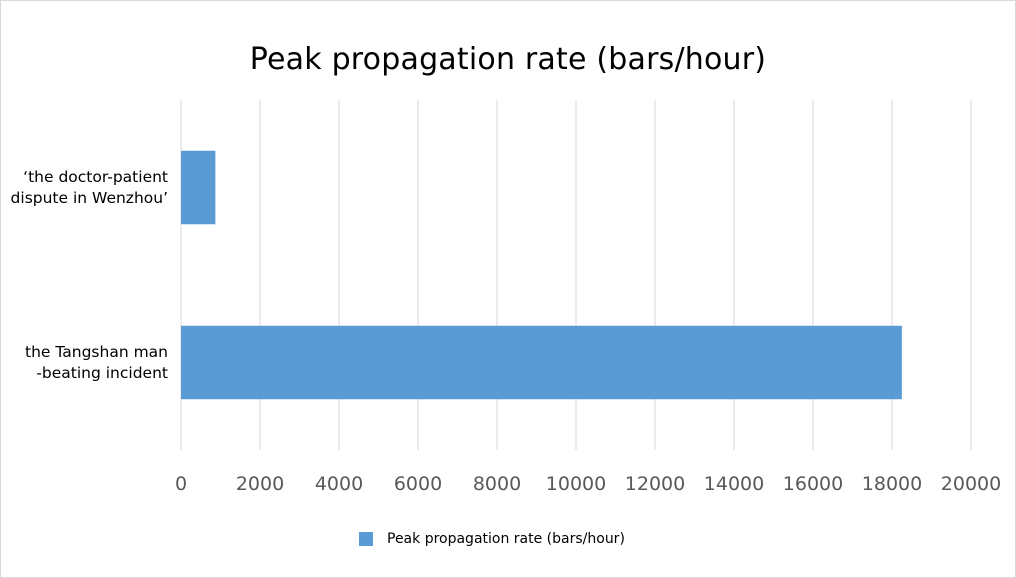 This screenshot has width=1016, height=578. Describe the element at coordinates (366, 539) in the screenshot. I see `legend-swatch` at that location.